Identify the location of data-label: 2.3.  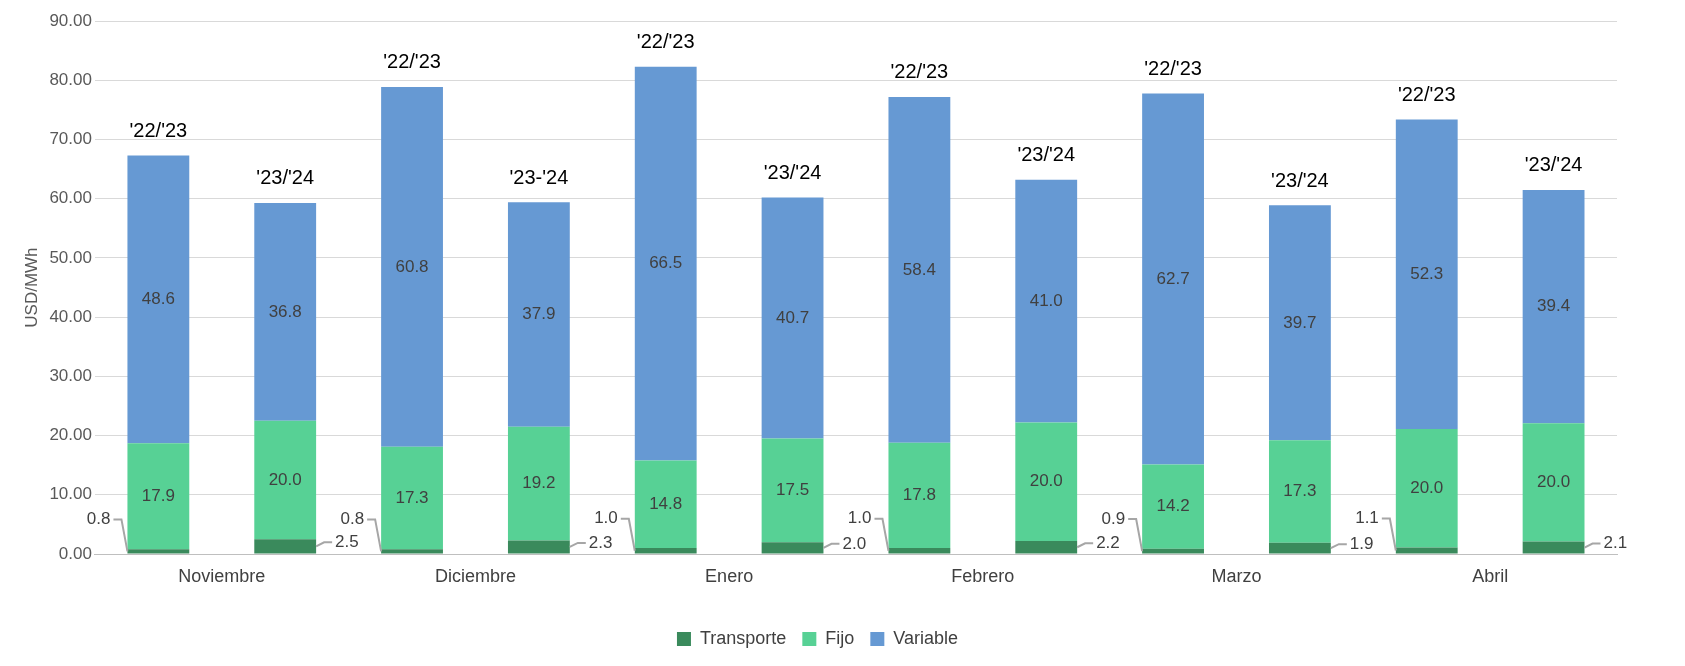
(600, 542).